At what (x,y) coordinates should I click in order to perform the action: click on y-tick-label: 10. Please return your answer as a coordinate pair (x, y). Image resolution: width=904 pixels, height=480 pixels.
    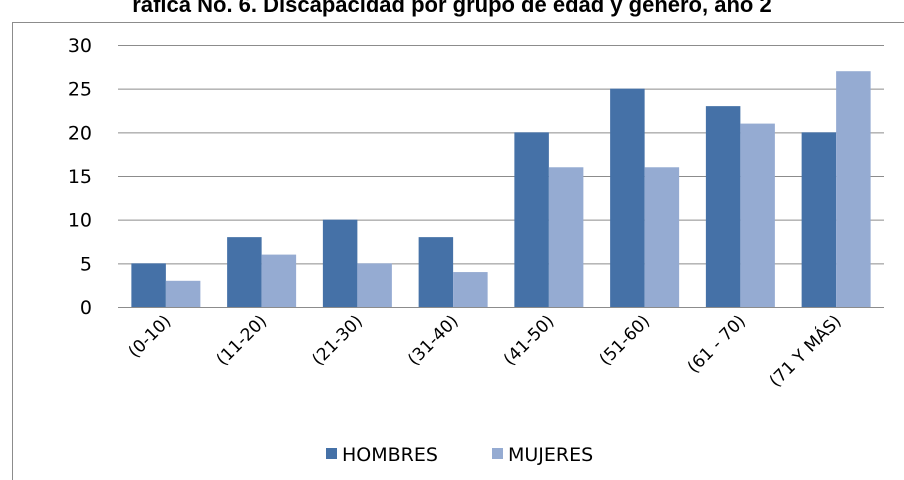
    Looking at the image, I should click on (80, 221).